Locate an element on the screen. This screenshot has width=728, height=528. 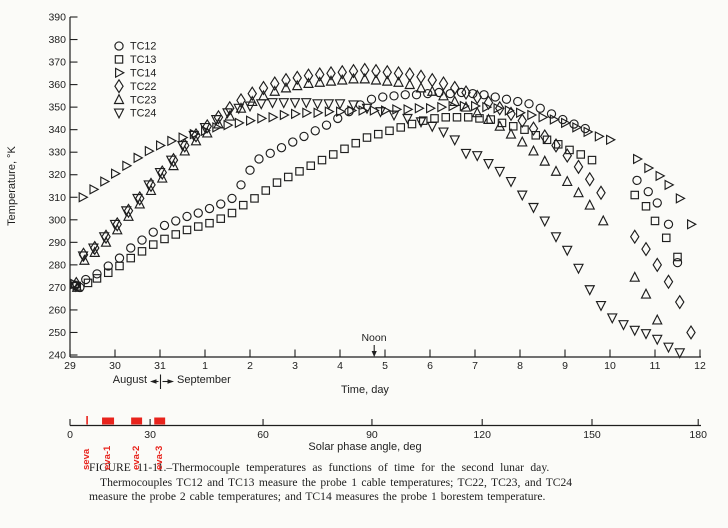
month-label-september: September is located at coordinates (204, 380).